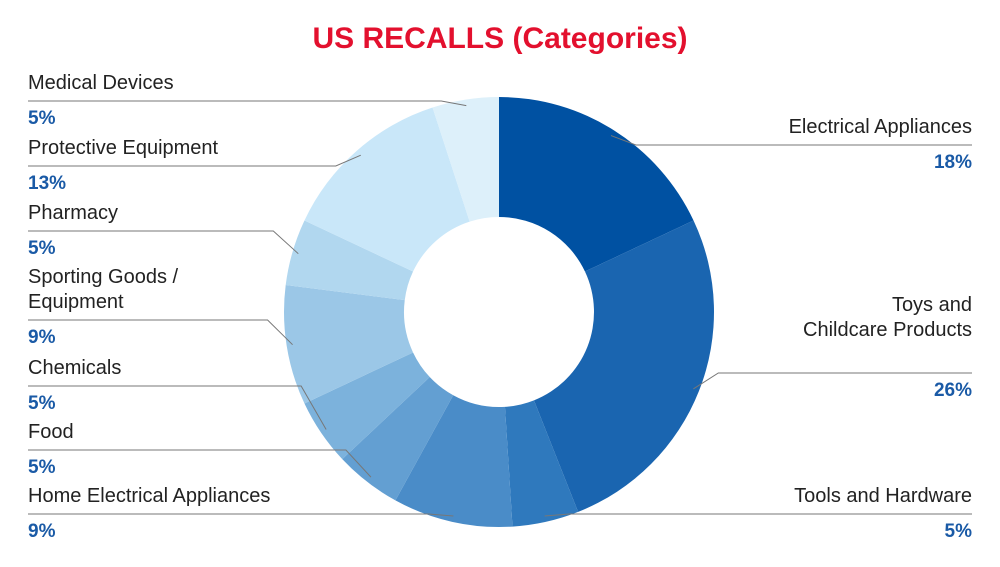 The image size is (1000, 567). Describe the element at coordinates (47, 183) in the screenshot. I see `value-label: 13%` at that location.